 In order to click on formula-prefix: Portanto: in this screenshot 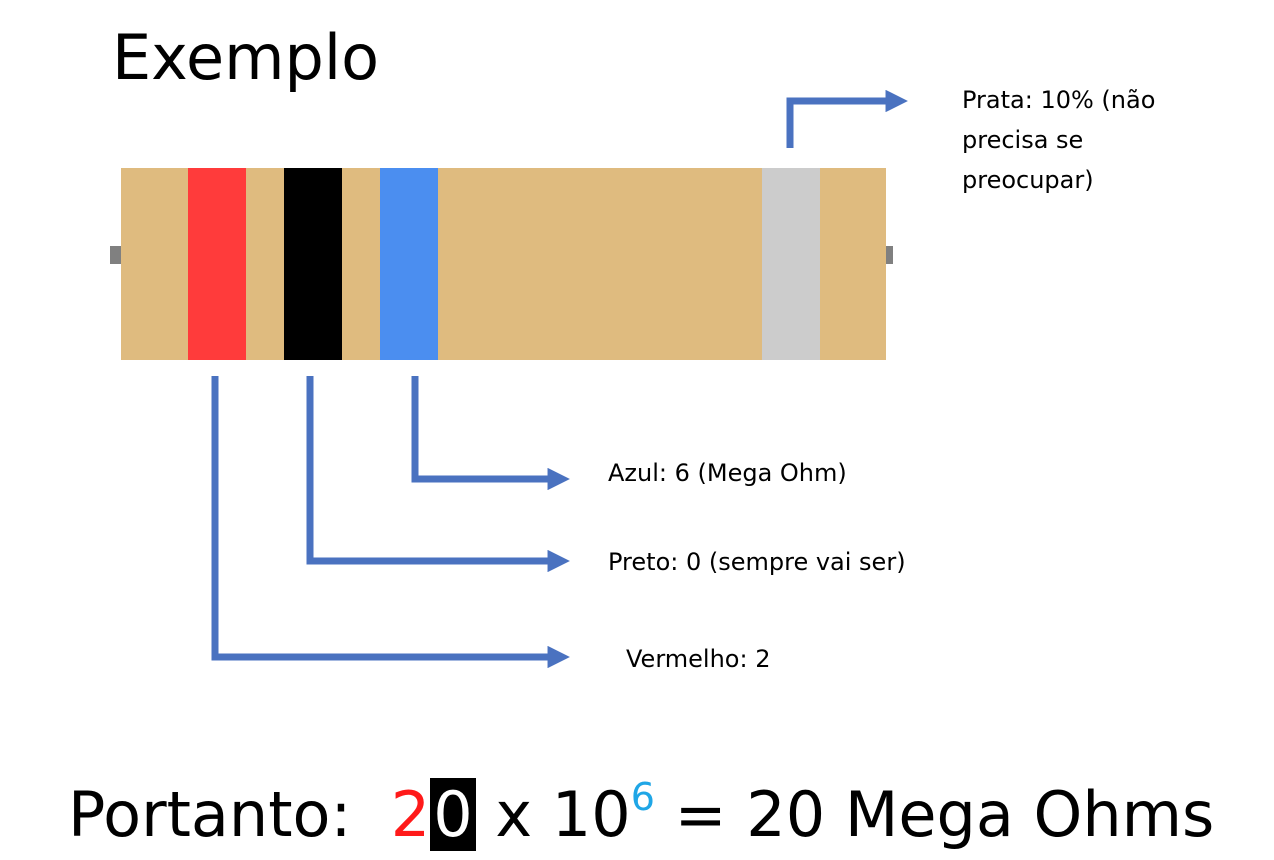, I will do `click(210, 814)`.